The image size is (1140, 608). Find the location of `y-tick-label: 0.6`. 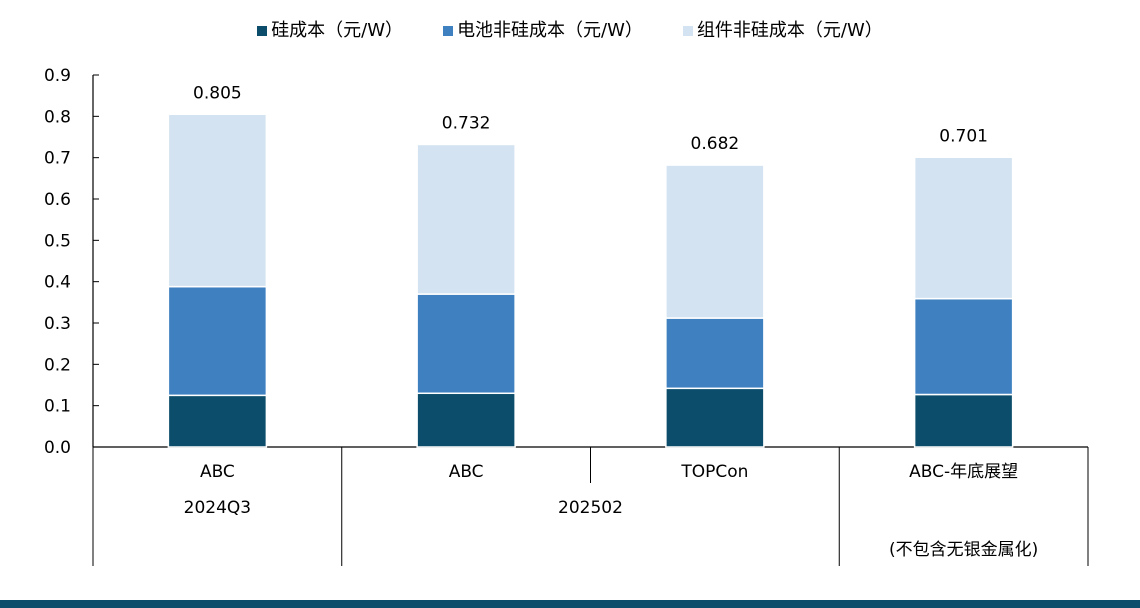

y-tick-label: 0.6 is located at coordinates (57, 200).